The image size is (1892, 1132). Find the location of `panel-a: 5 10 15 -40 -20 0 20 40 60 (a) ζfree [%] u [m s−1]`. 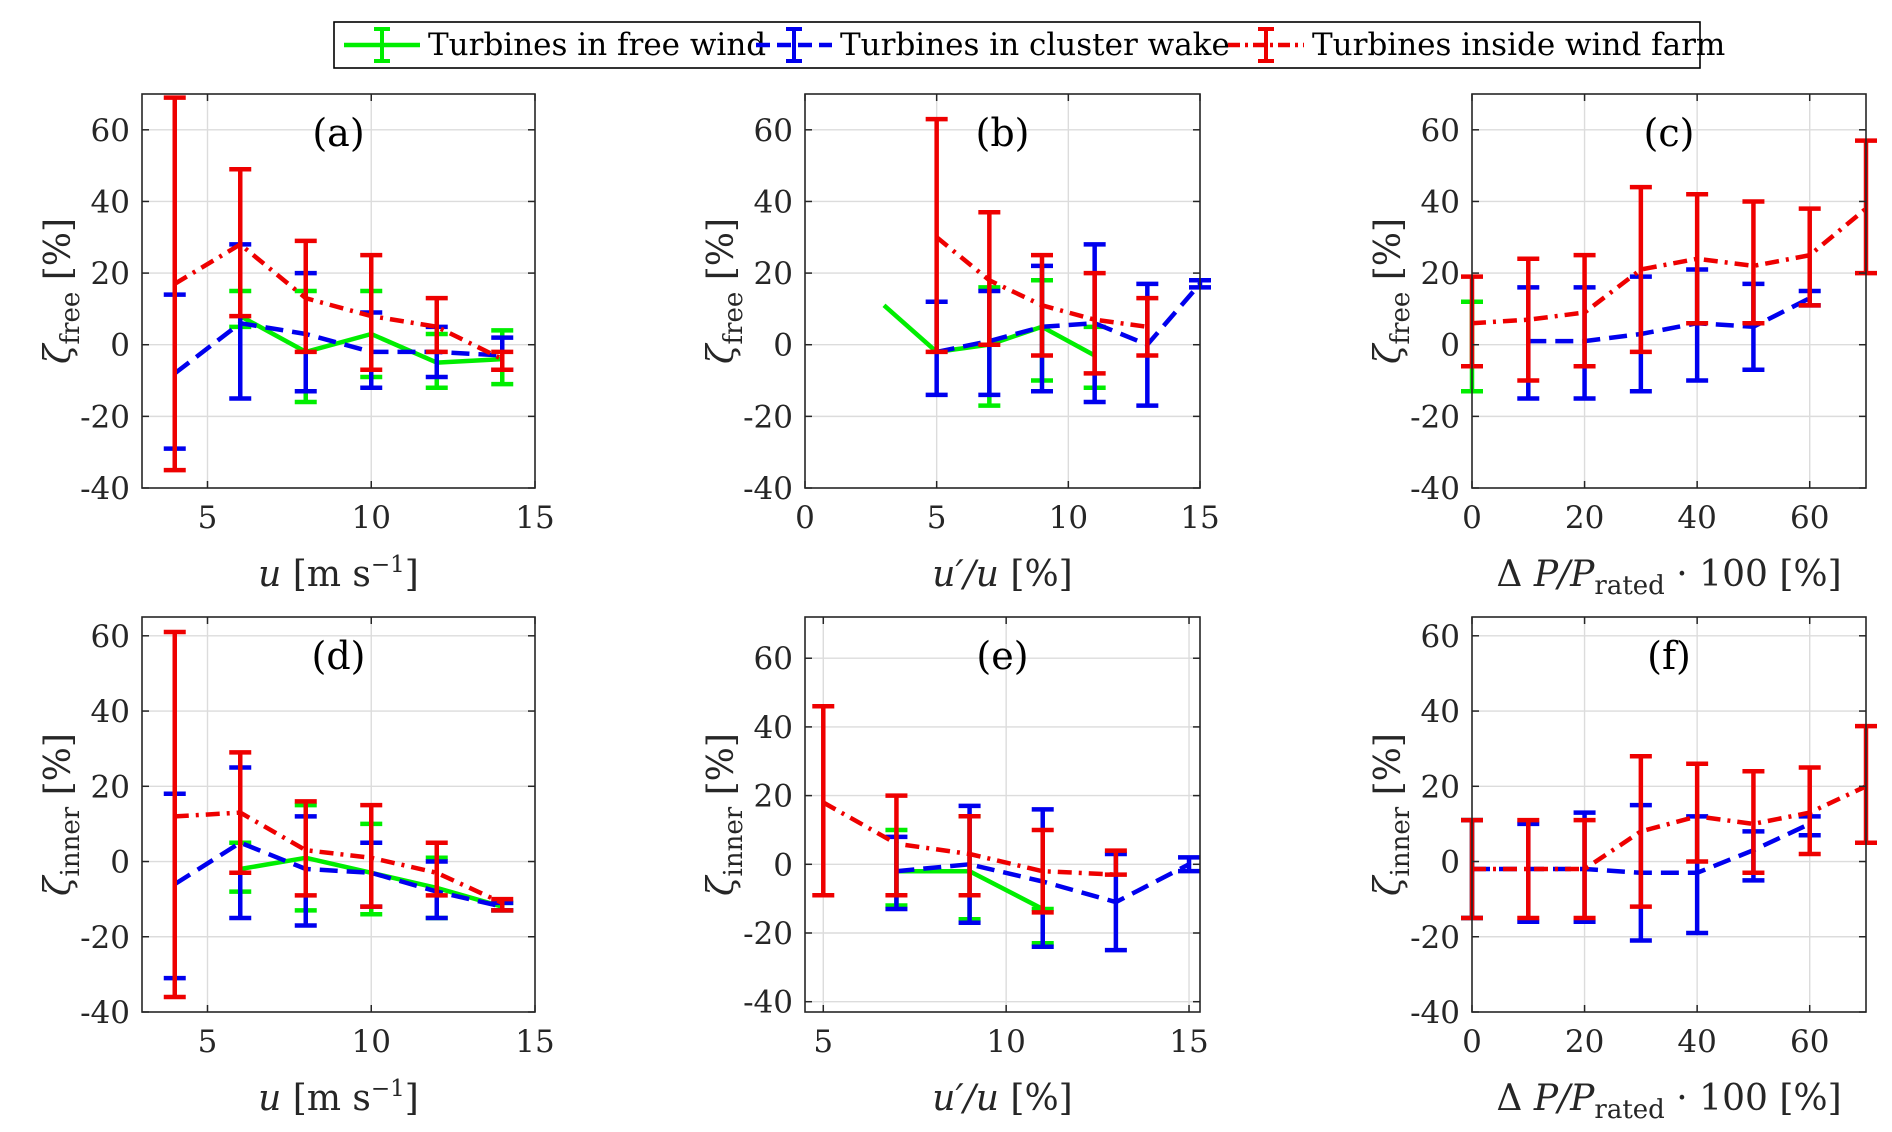

panel-a: 5 10 15 -40 -20 0 20 40 60 (a) ζfree [%] u [m s−1] is located at coordinates (296, 344).